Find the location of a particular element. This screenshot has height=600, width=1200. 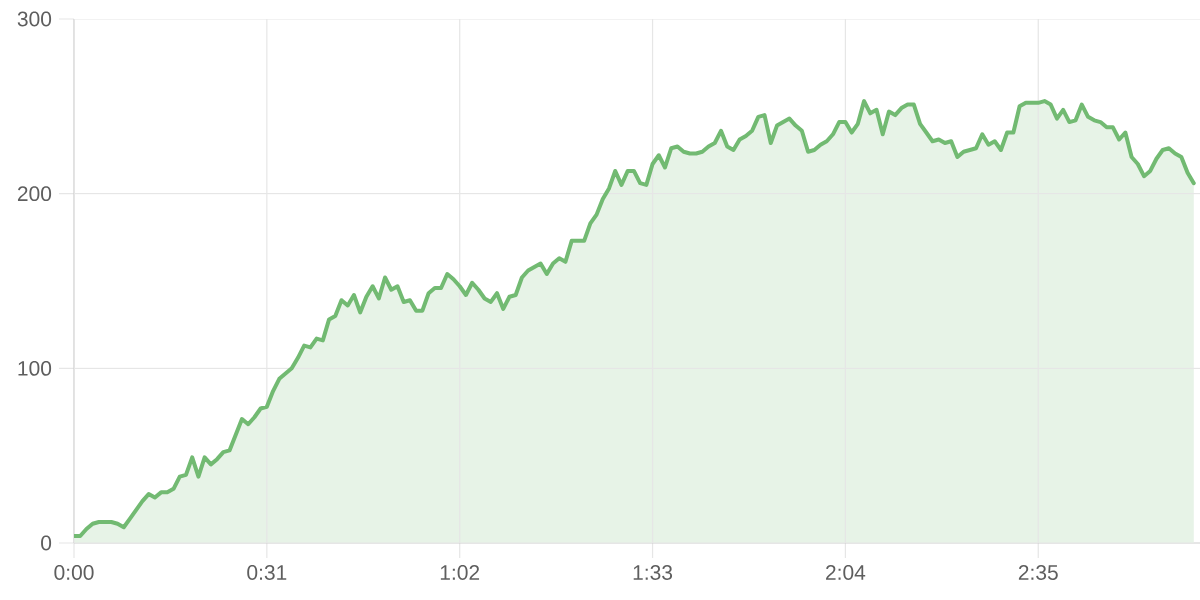

x-tick-label: 0:31 is located at coordinates (267, 572).